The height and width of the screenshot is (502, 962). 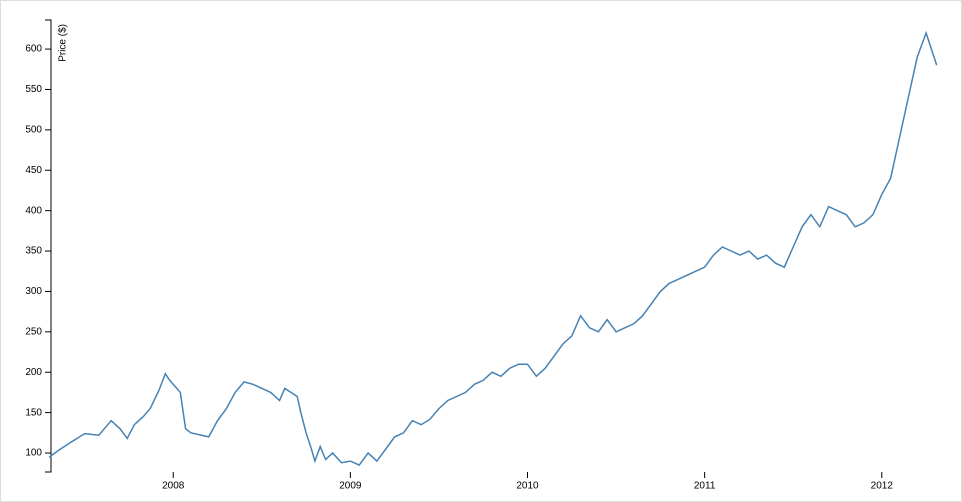 I want to click on y-tick-label: 400, so click(x=33, y=210).